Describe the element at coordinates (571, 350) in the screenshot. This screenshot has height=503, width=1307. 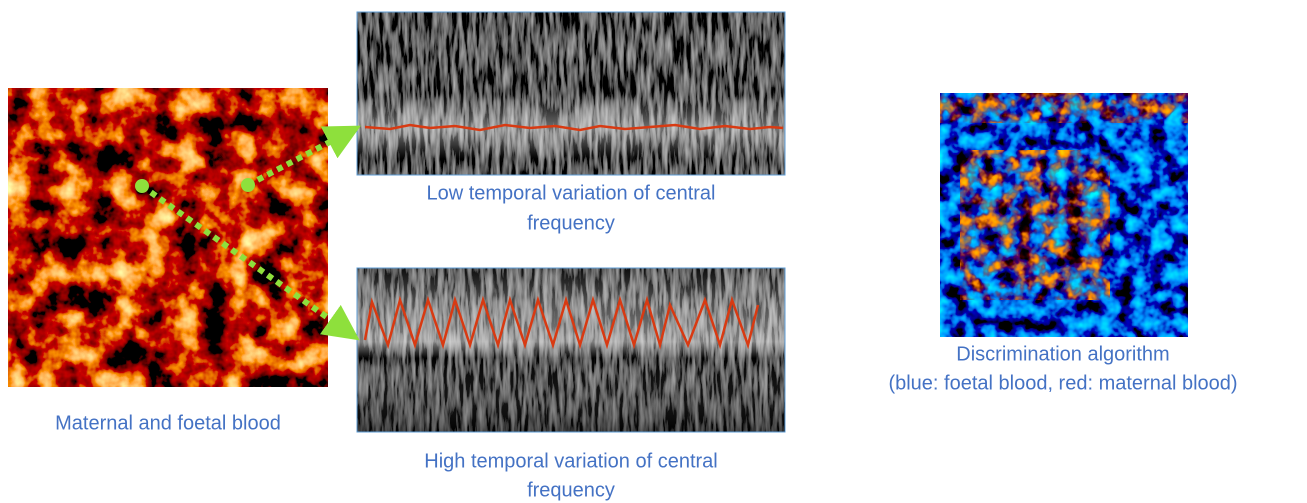
I see `high-variation-spectrogram` at that location.